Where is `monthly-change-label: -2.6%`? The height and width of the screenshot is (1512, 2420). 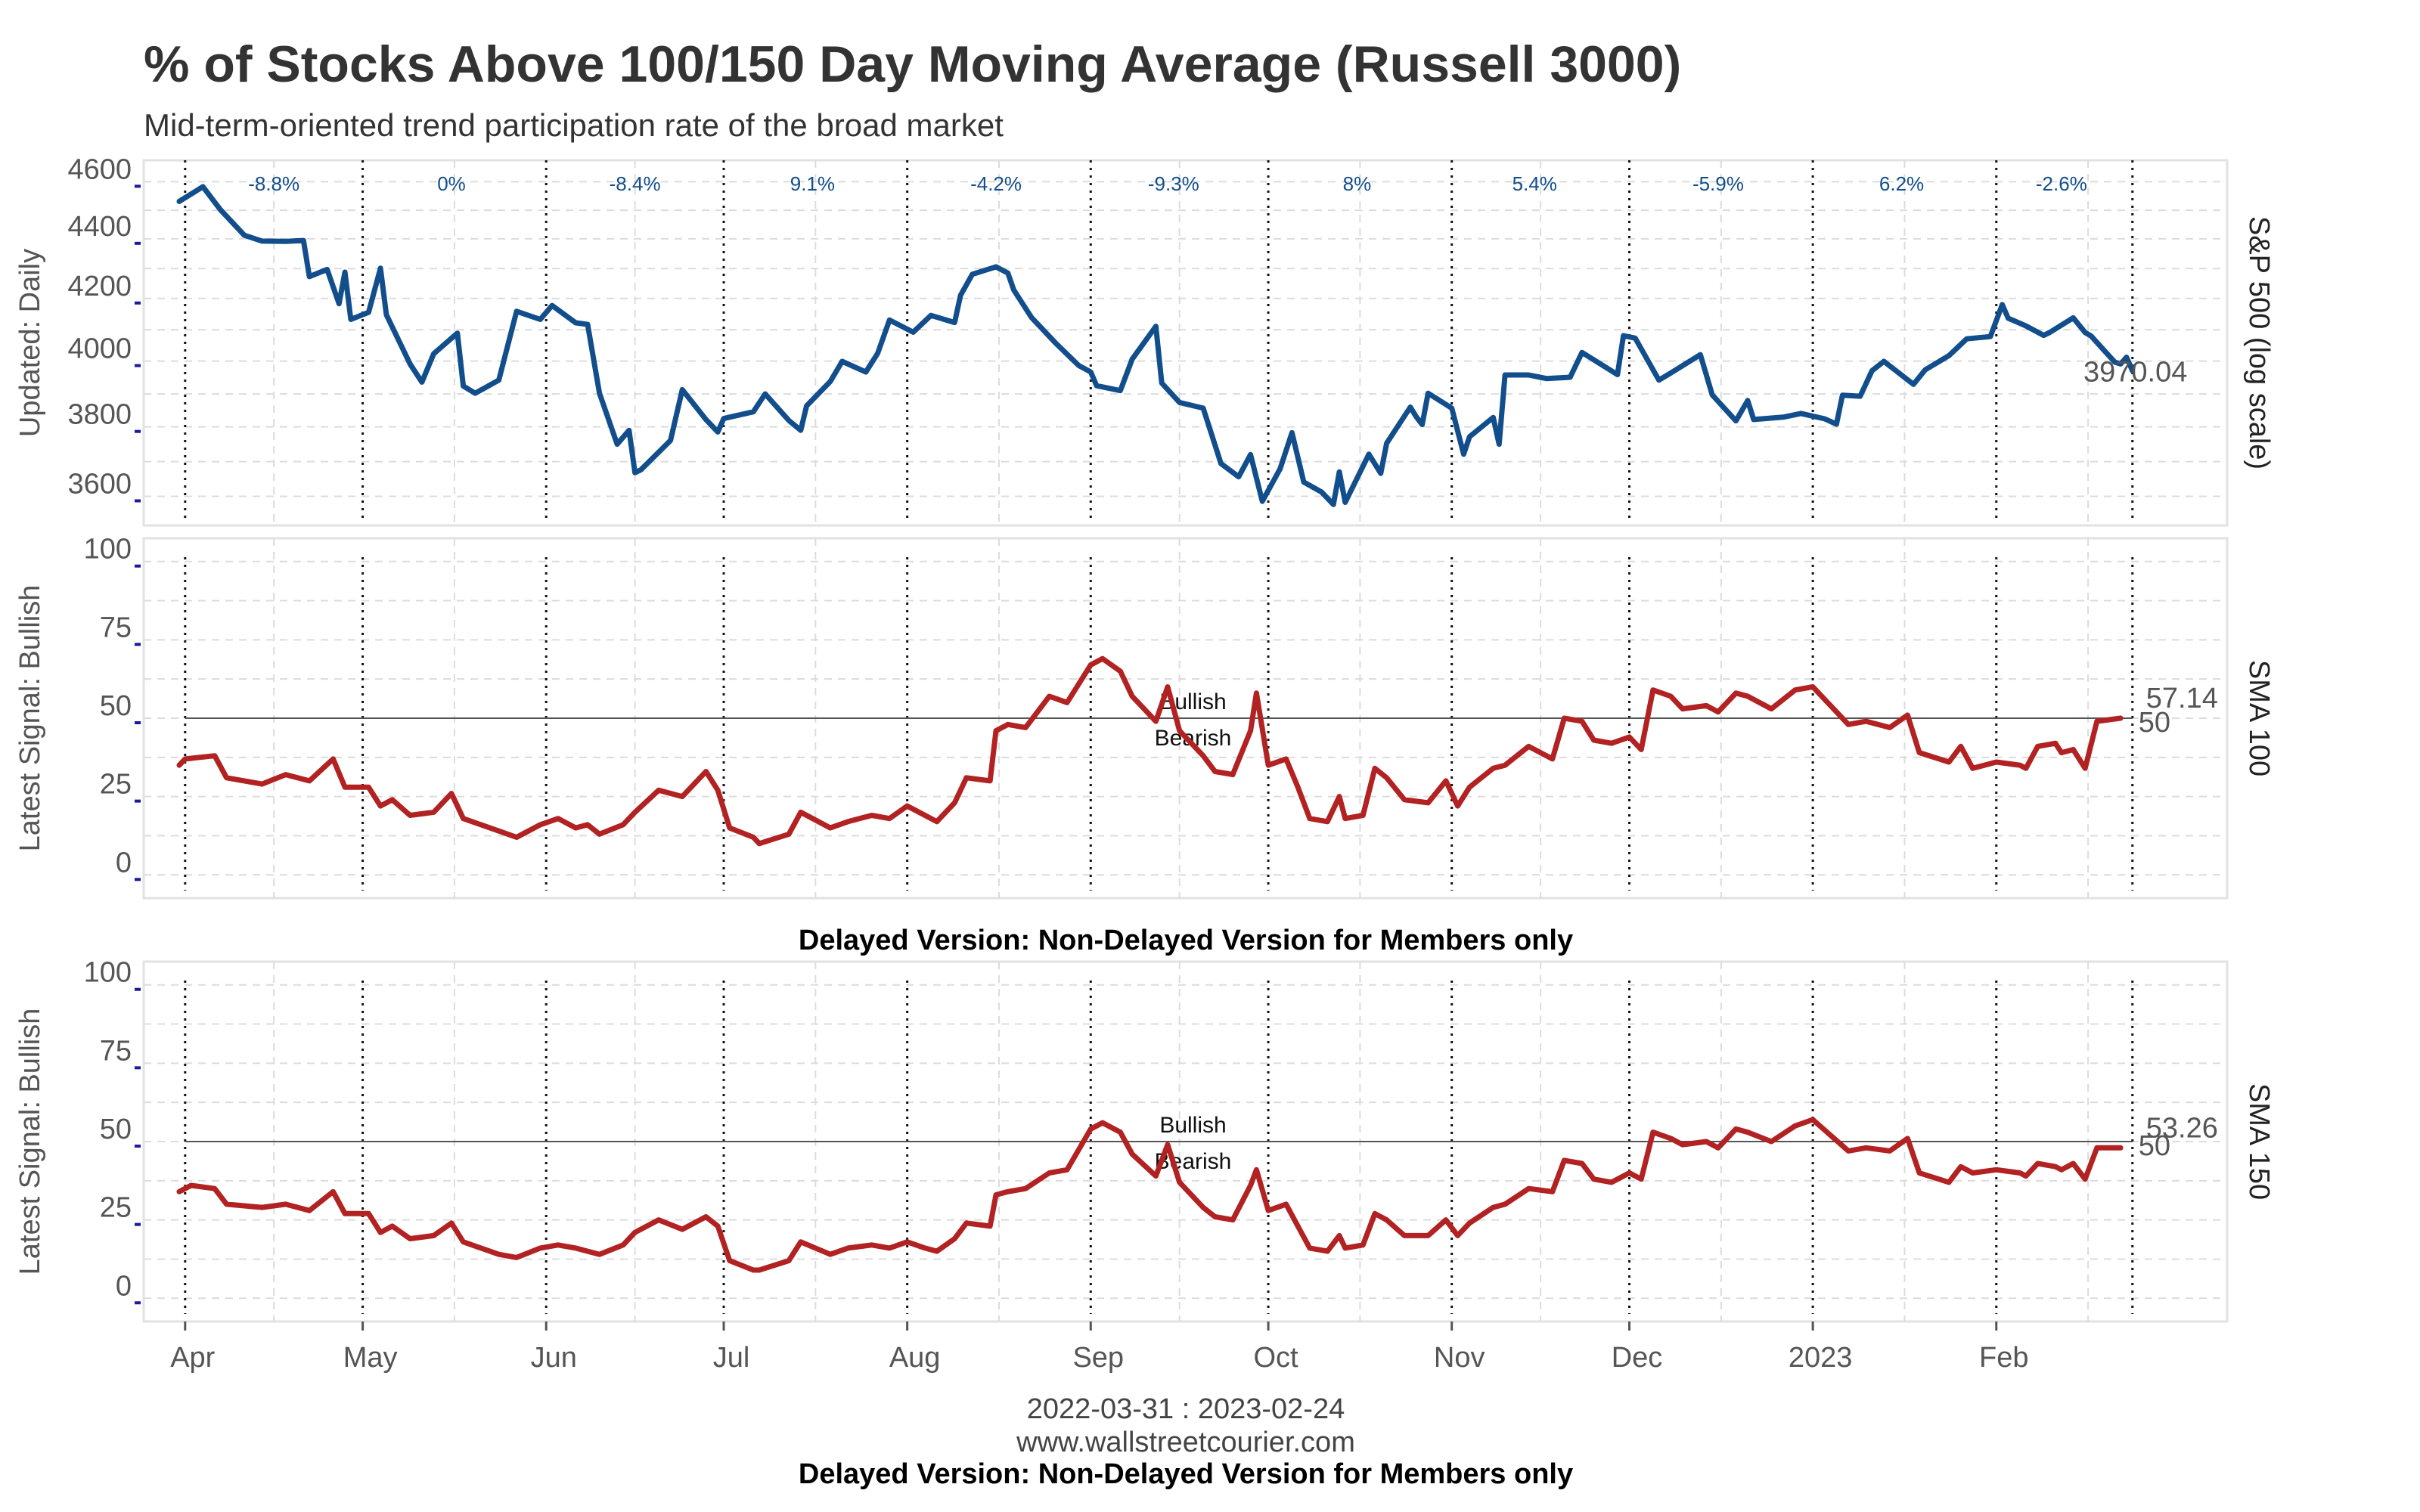
monthly-change-label: -2.6% is located at coordinates (2061, 183).